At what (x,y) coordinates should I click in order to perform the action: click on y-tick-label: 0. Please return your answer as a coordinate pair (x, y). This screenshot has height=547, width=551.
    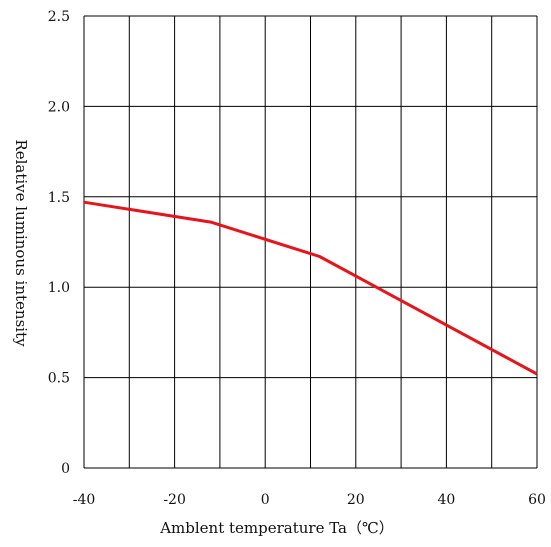
    Looking at the image, I should click on (65, 469).